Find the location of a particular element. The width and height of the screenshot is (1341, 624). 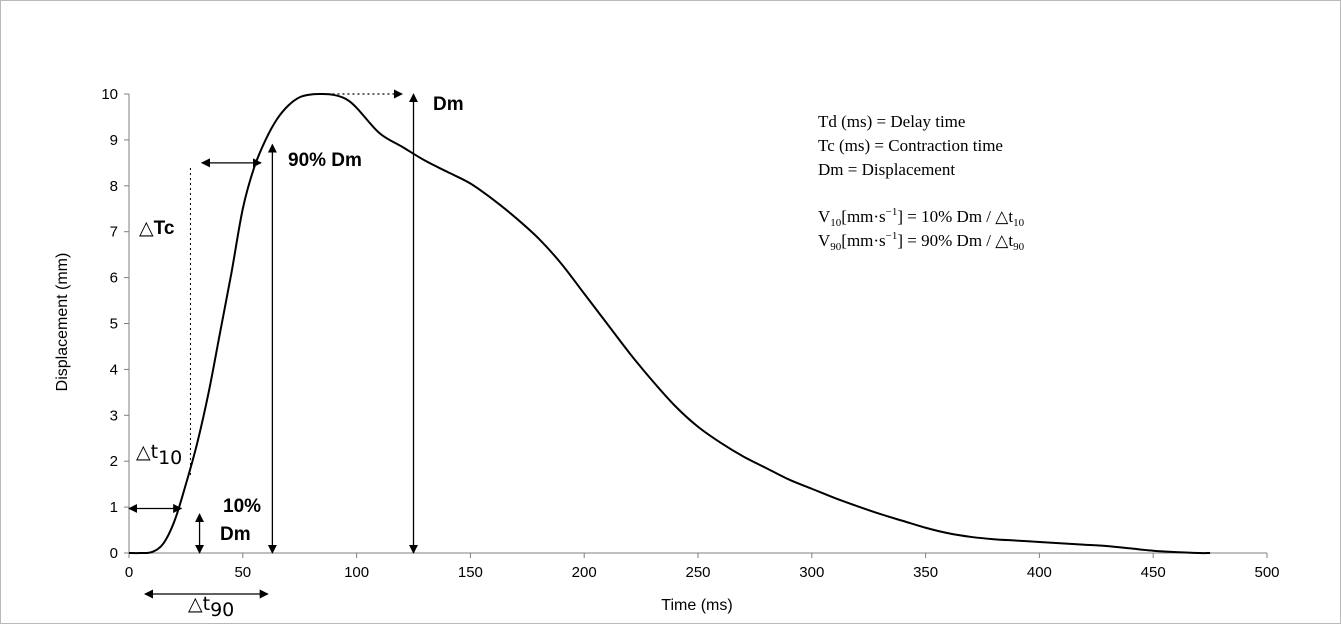

v90-symbol: V is located at coordinates (824, 240).